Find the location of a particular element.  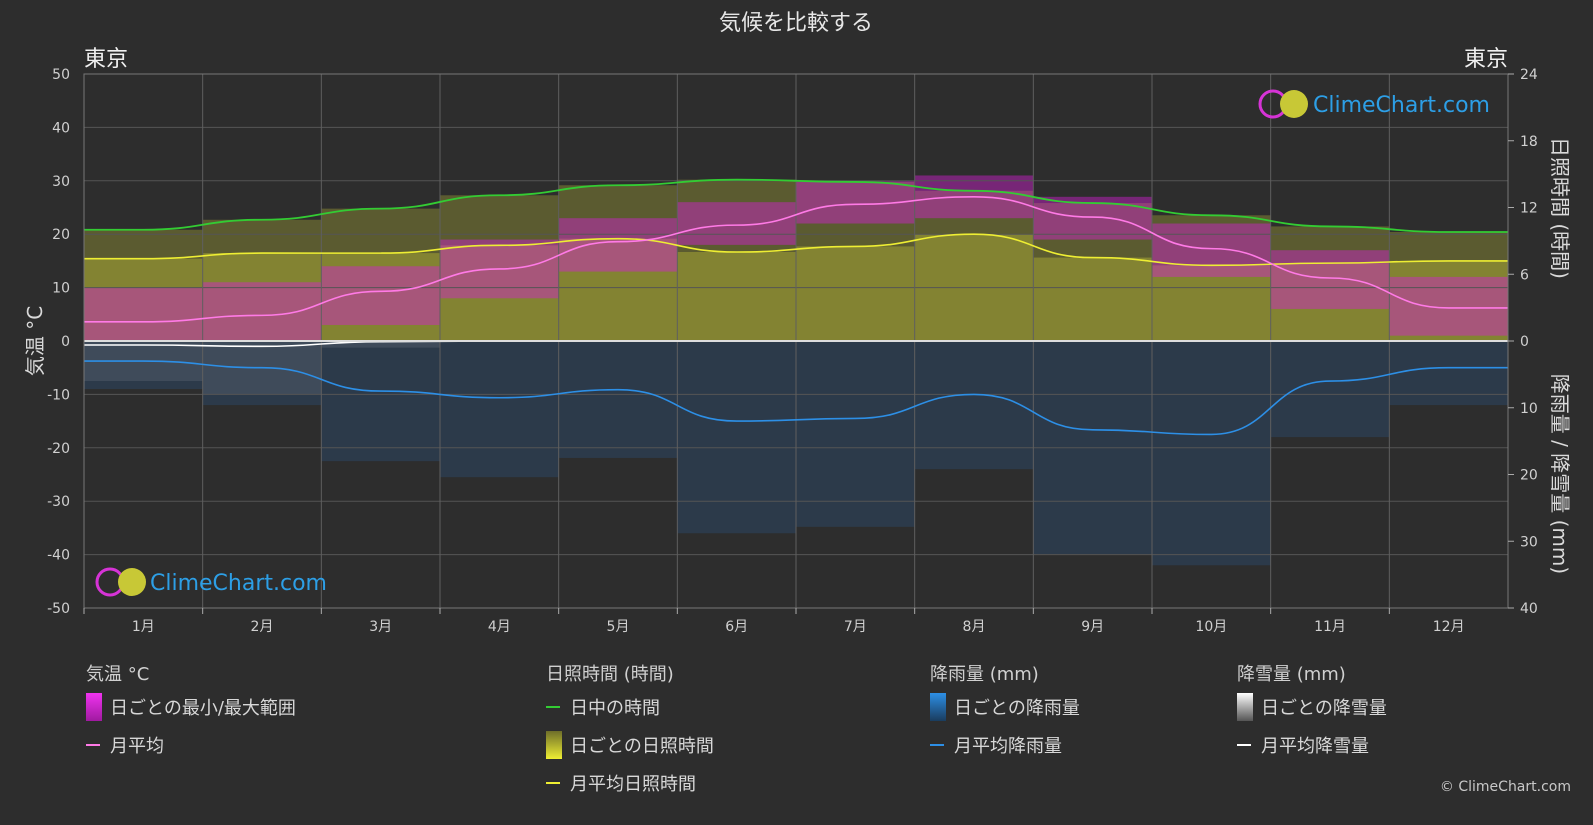

x-tick-label: 8月 is located at coordinates (974, 627).